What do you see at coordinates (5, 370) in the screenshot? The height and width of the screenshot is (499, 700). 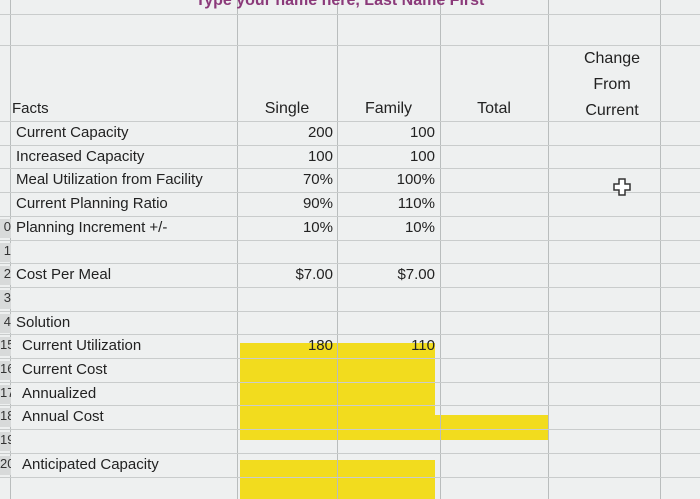 I see `row-number: 16` at bounding box center [5, 370].